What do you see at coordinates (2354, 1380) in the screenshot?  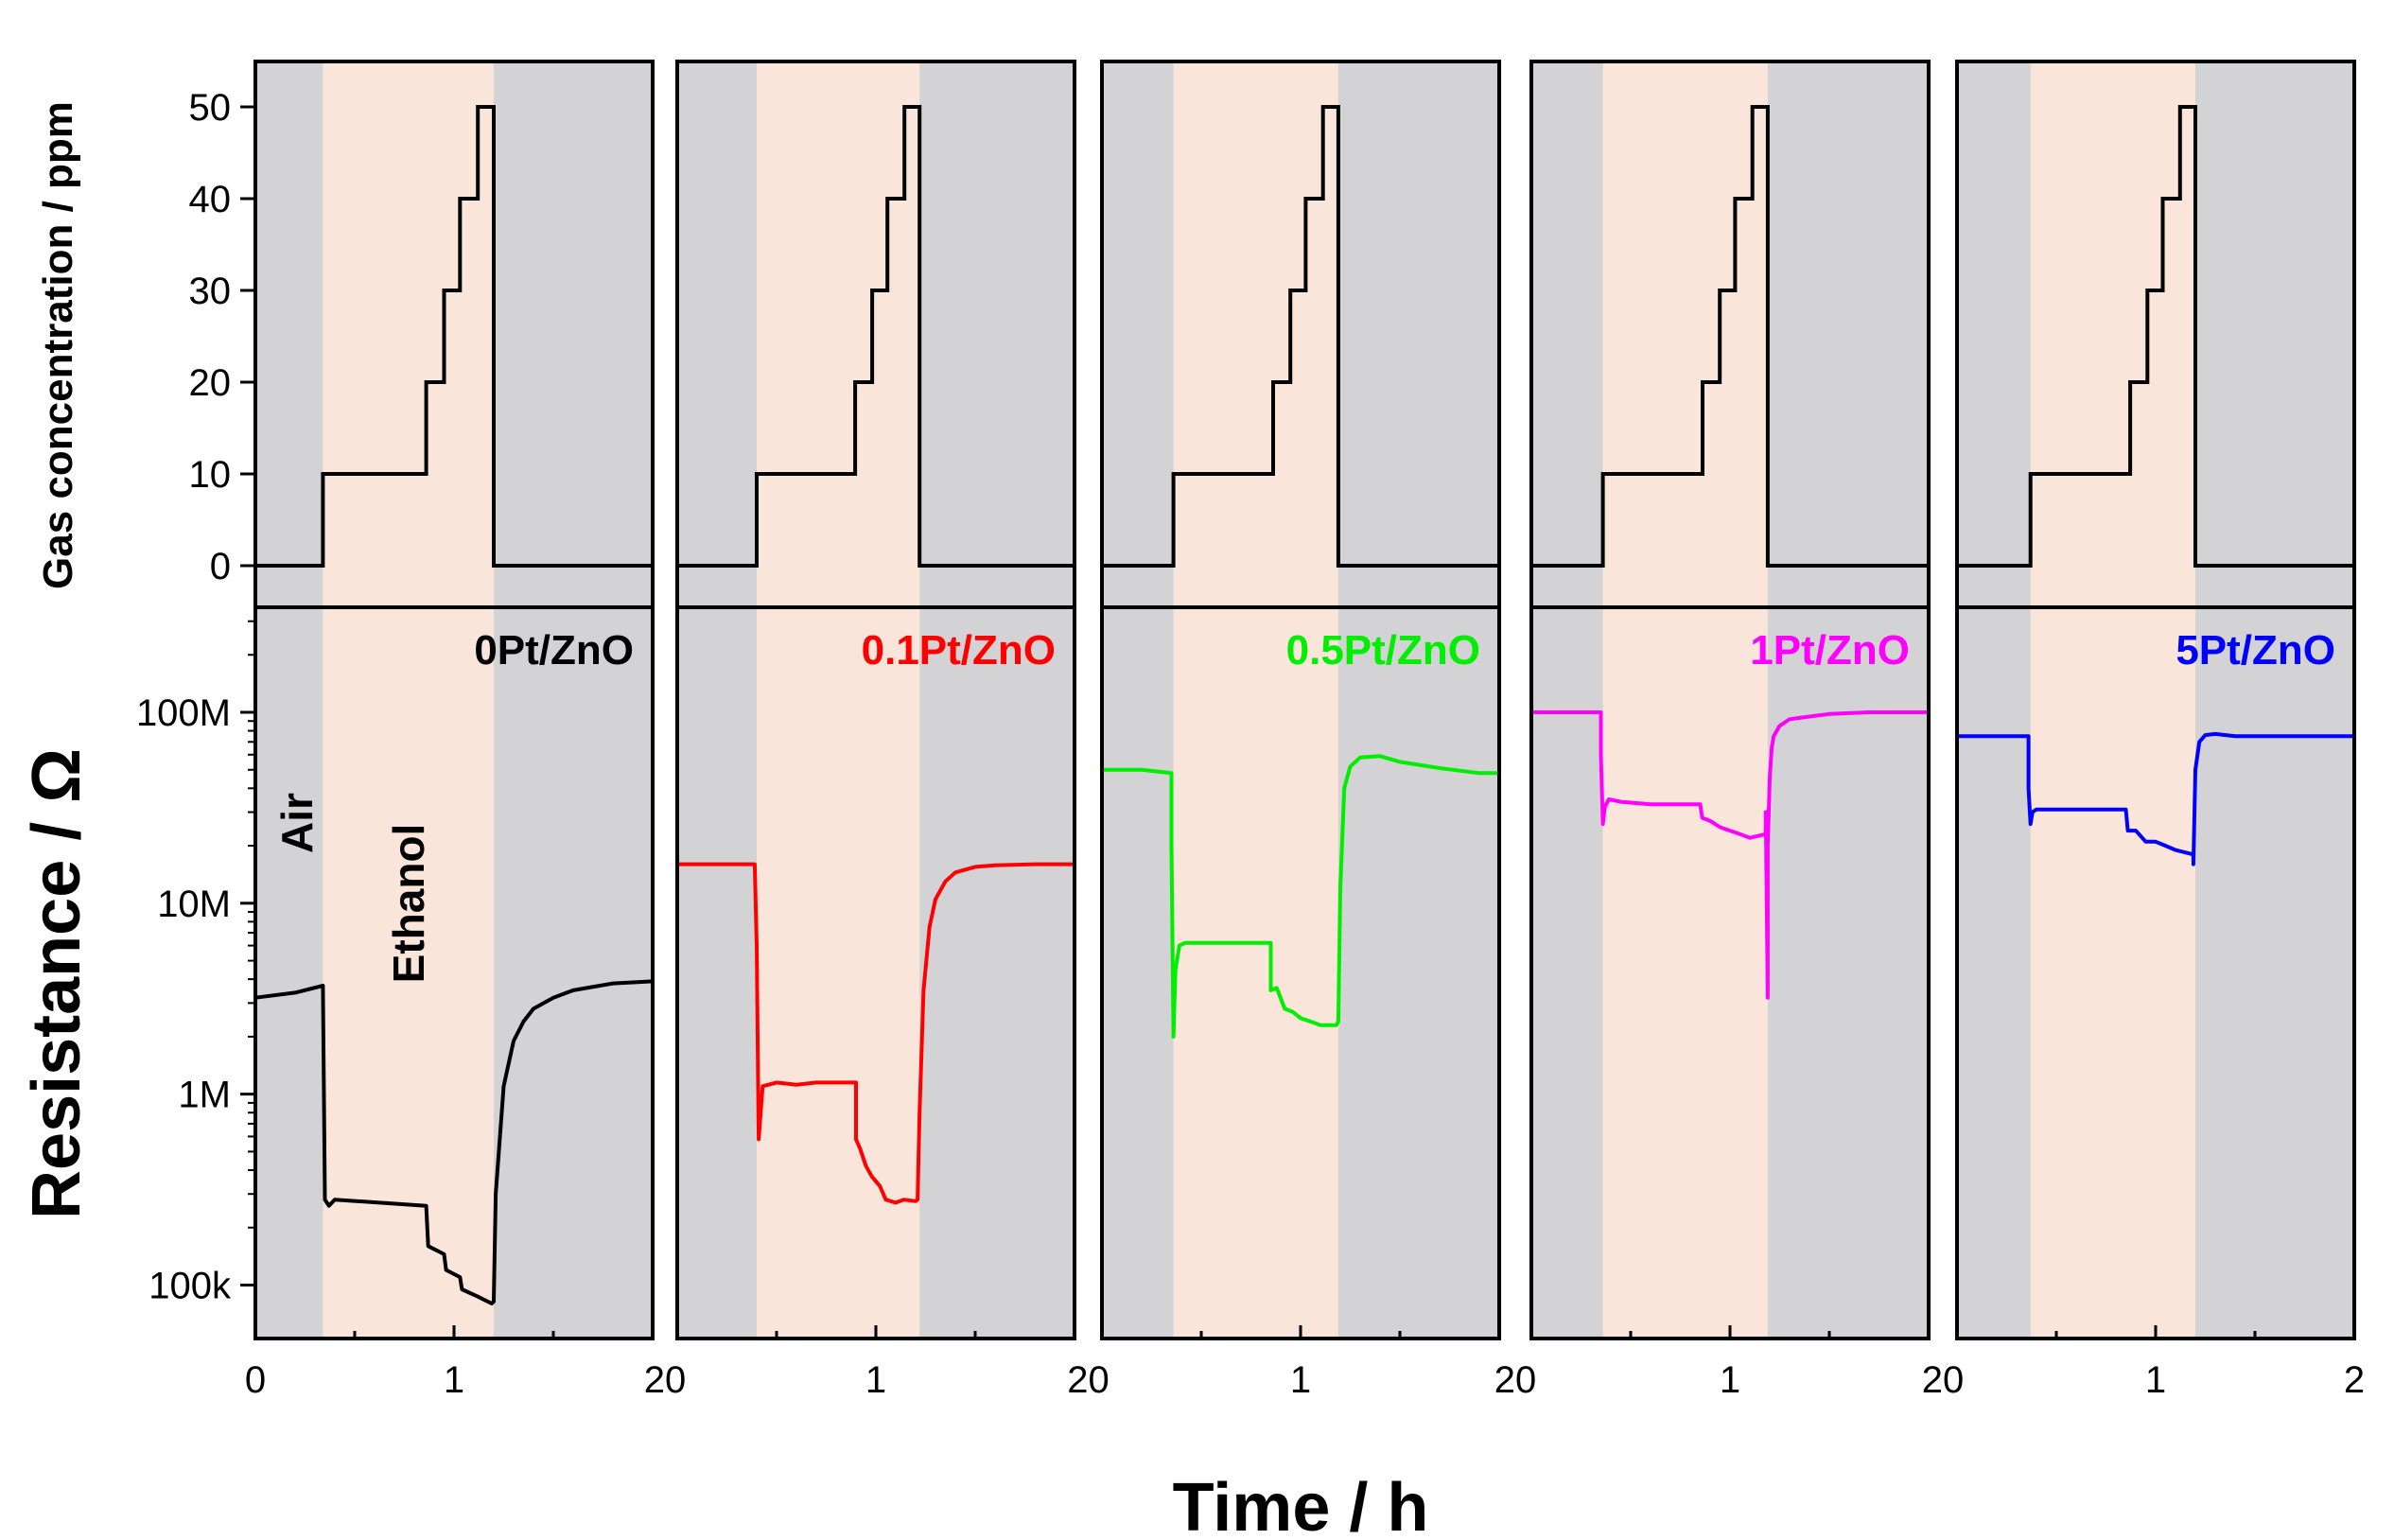 I see `x-tick-label: 2` at bounding box center [2354, 1380].